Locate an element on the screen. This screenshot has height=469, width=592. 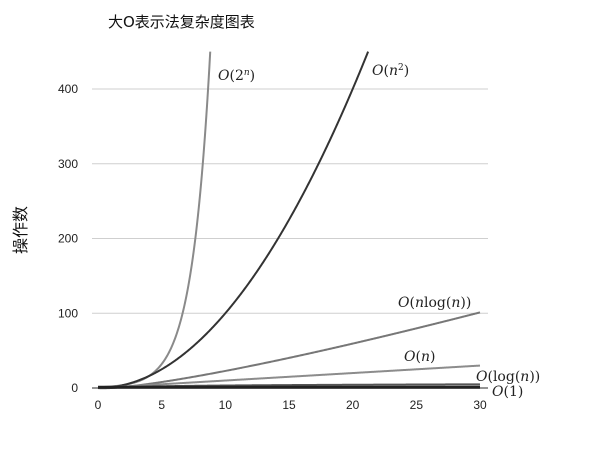
x-tick-label: 10 is located at coordinates (226, 405).